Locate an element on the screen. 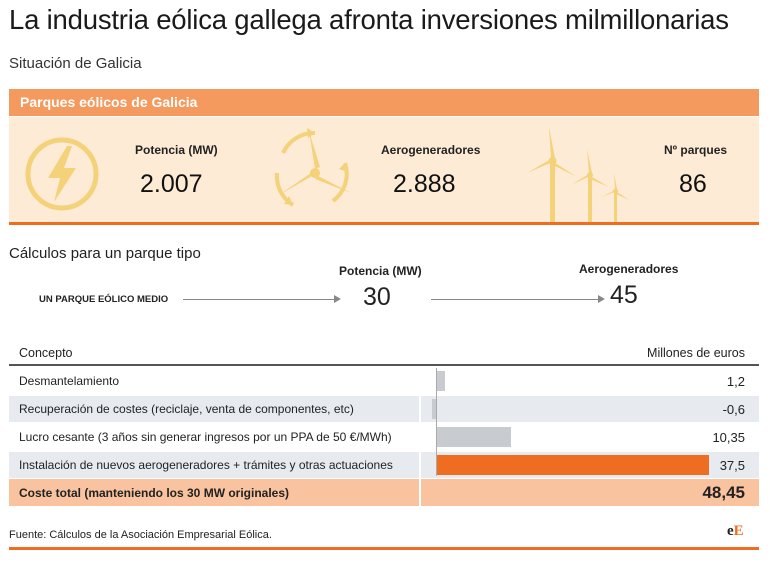 The height and width of the screenshot is (565, 770). brand-logo: eE is located at coordinates (735, 531).